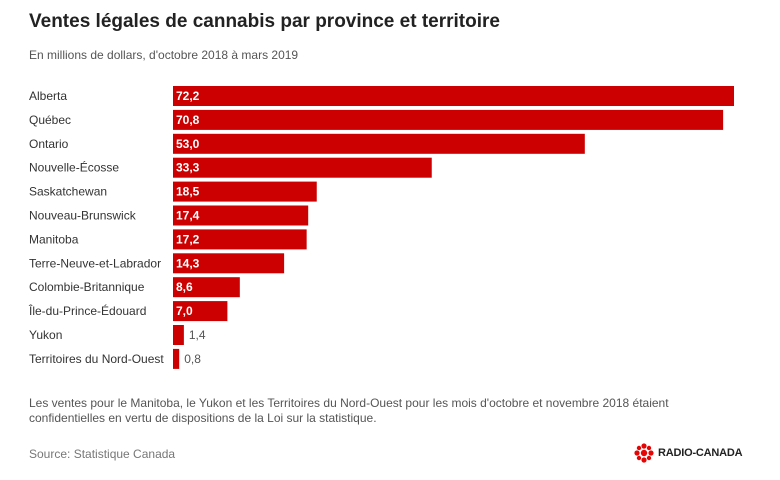  What do you see at coordinates (87, 287) in the screenshot?
I see `category-label: Colombie-Britannique` at bounding box center [87, 287].